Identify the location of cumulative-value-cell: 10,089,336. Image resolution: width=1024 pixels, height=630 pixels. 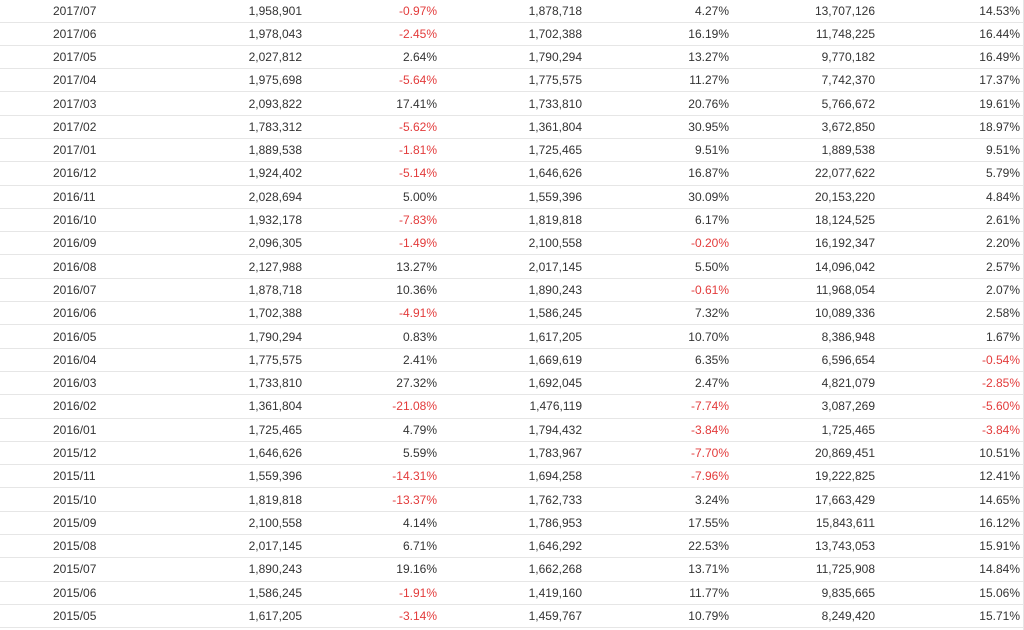
(844, 313).